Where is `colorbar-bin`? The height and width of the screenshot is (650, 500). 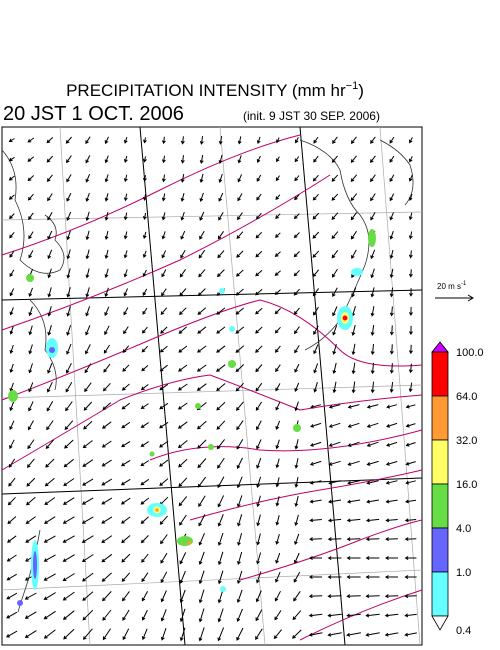
colorbar-bin is located at coordinates (440, 462).